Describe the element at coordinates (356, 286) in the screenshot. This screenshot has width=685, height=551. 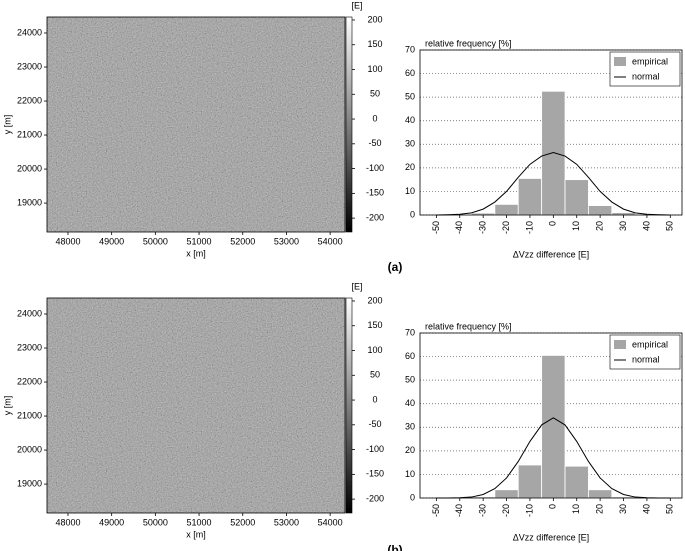
I see `colorbar-label: [E]` at that location.